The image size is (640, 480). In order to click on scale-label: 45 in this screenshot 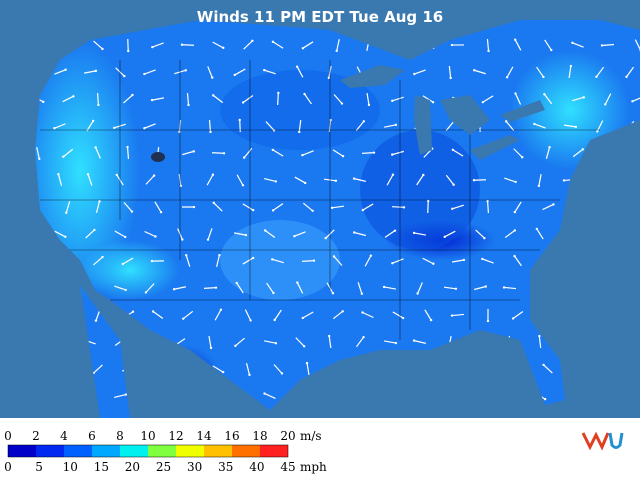, I will do `click(287, 467)`.